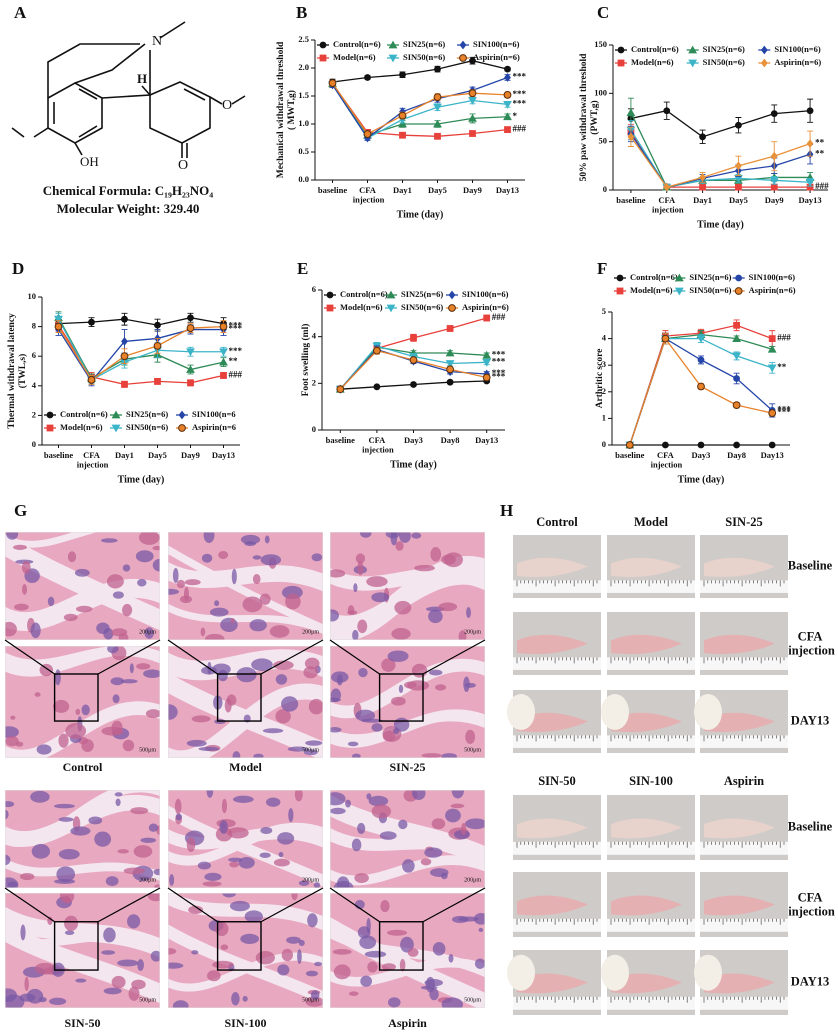  I want to click on cartilage-band, so click(245, 576).